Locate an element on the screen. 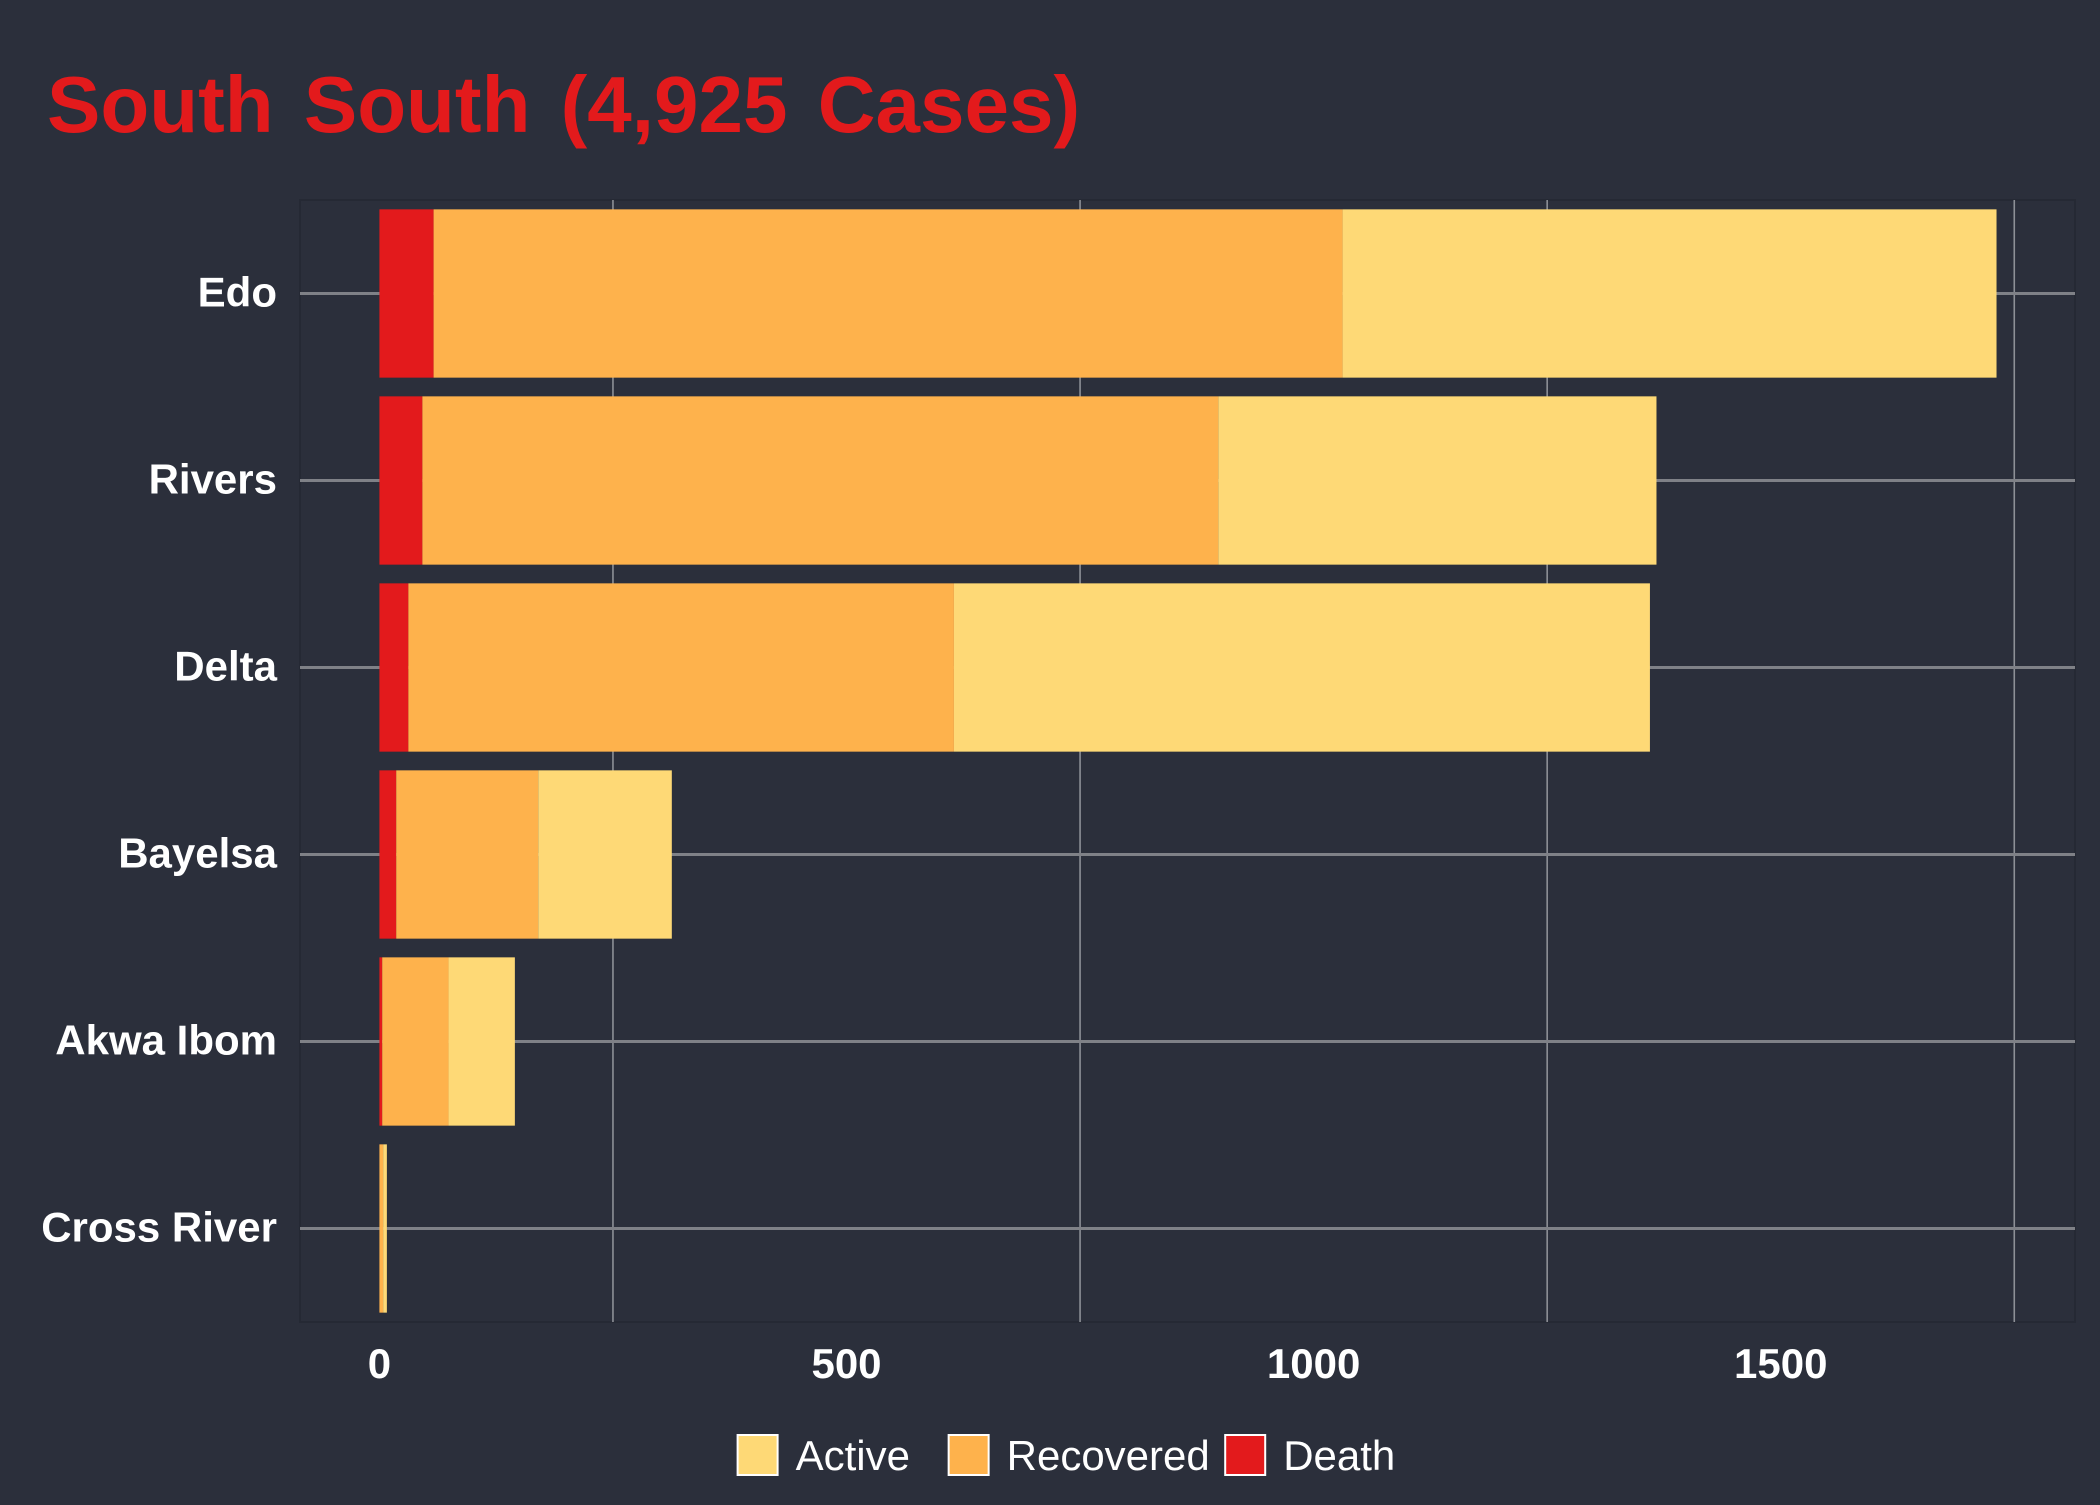 This screenshot has height=1505, width=2100. bar-edo-recovered is located at coordinates (888, 293).